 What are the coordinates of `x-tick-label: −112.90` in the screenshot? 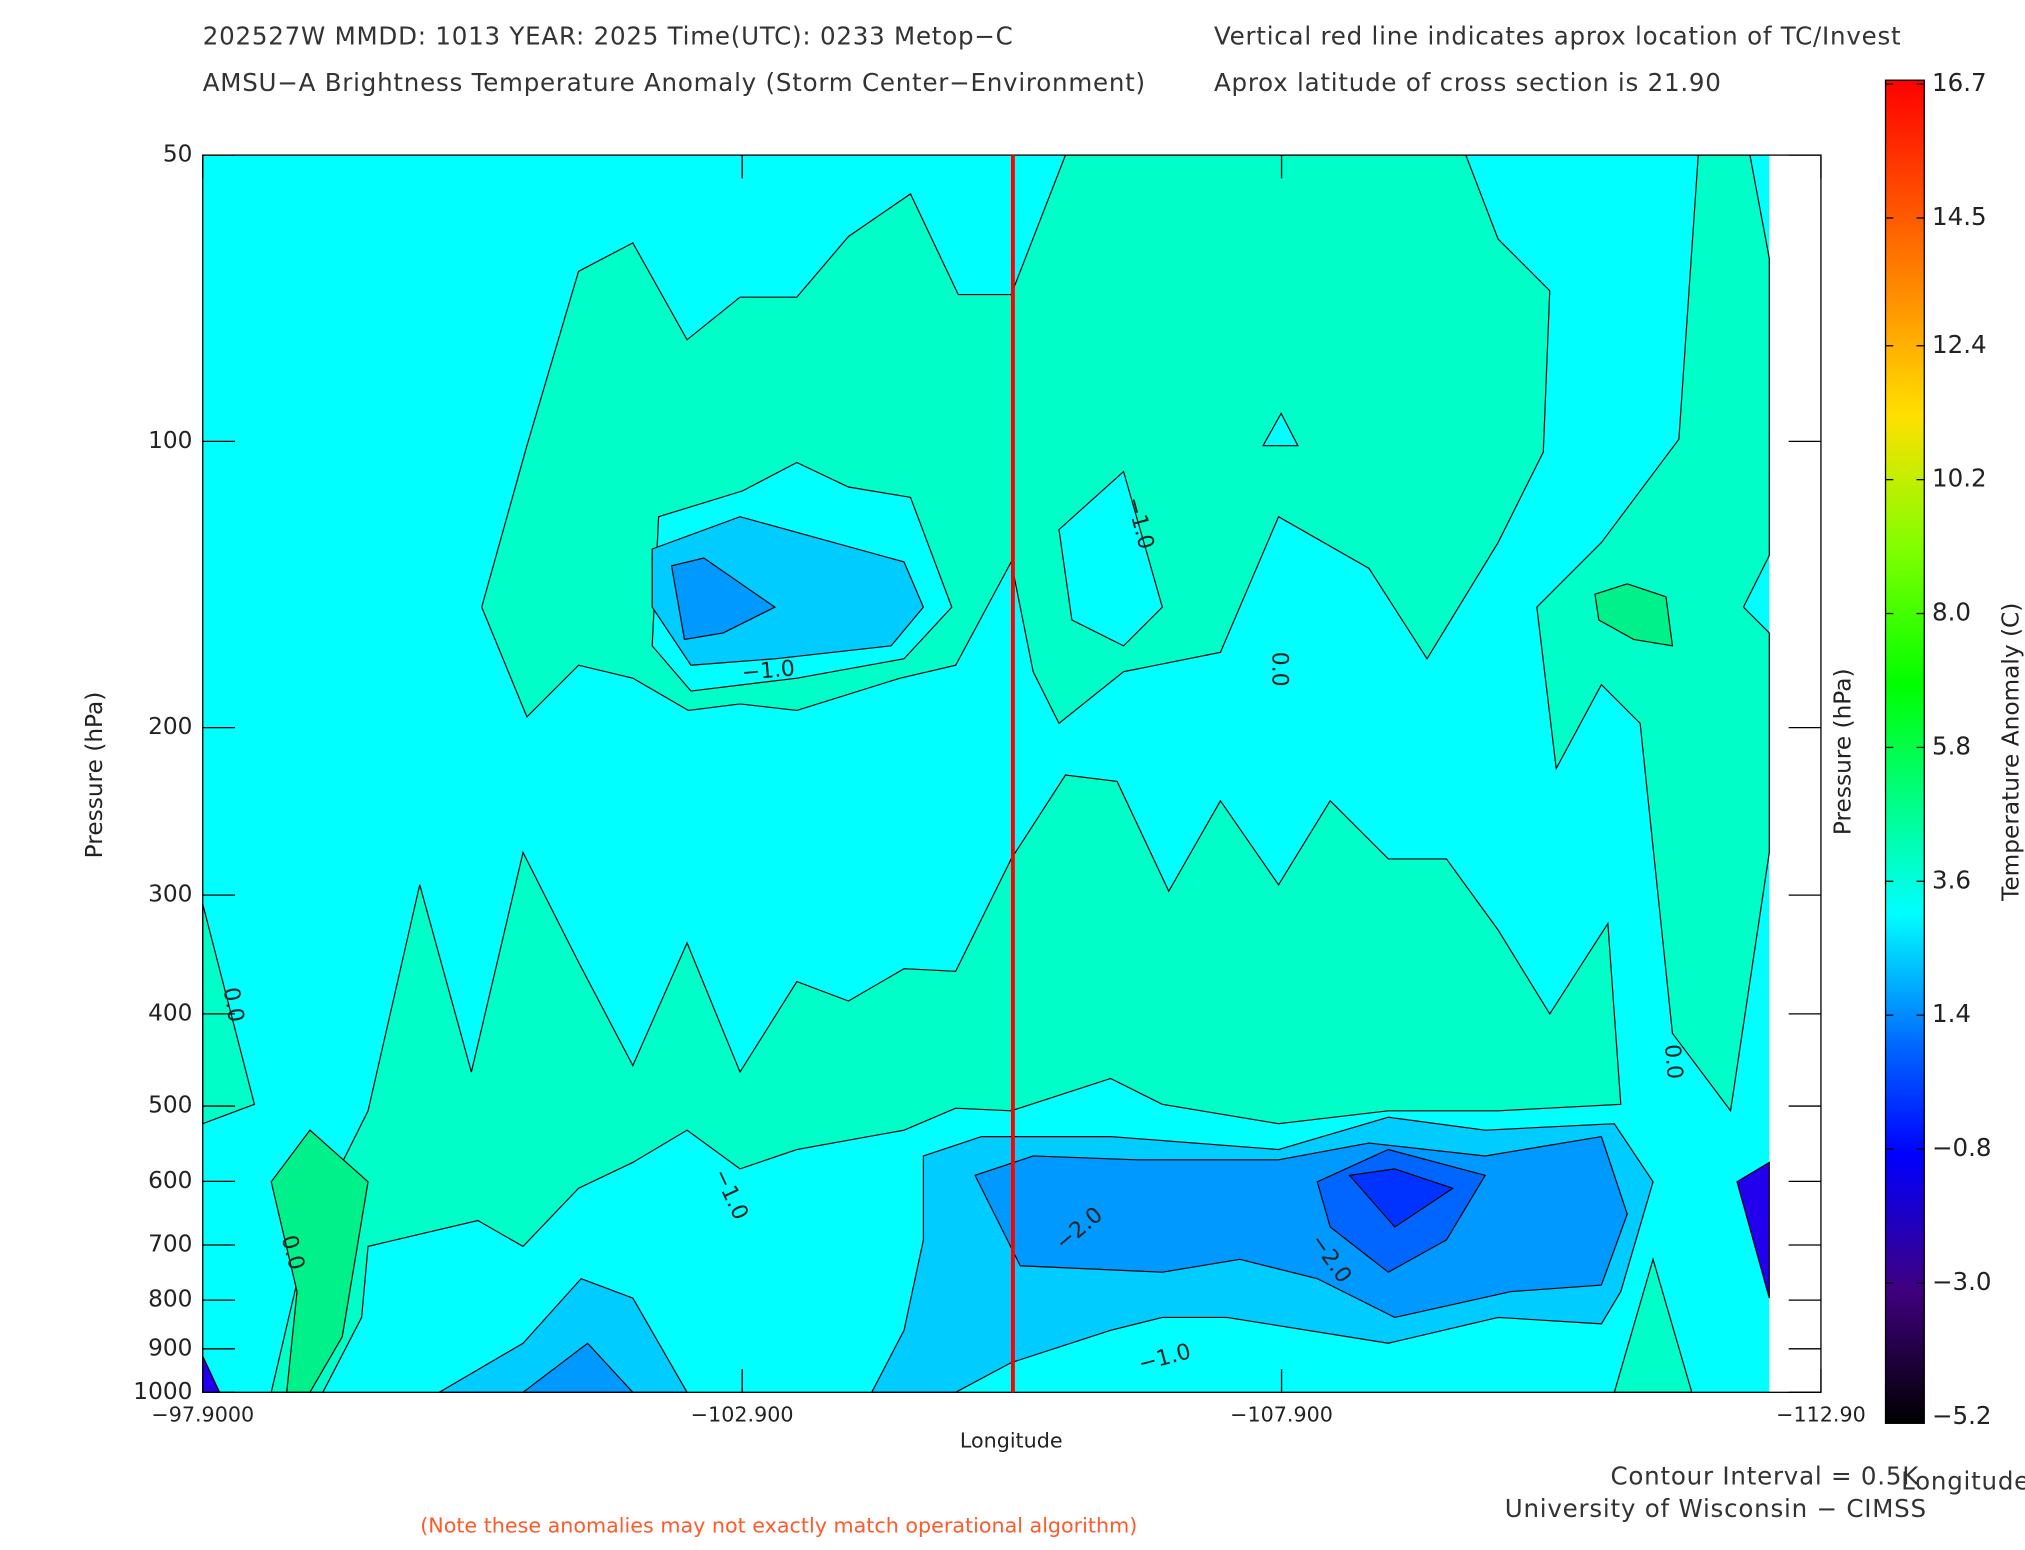 It's located at (1821, 1415).